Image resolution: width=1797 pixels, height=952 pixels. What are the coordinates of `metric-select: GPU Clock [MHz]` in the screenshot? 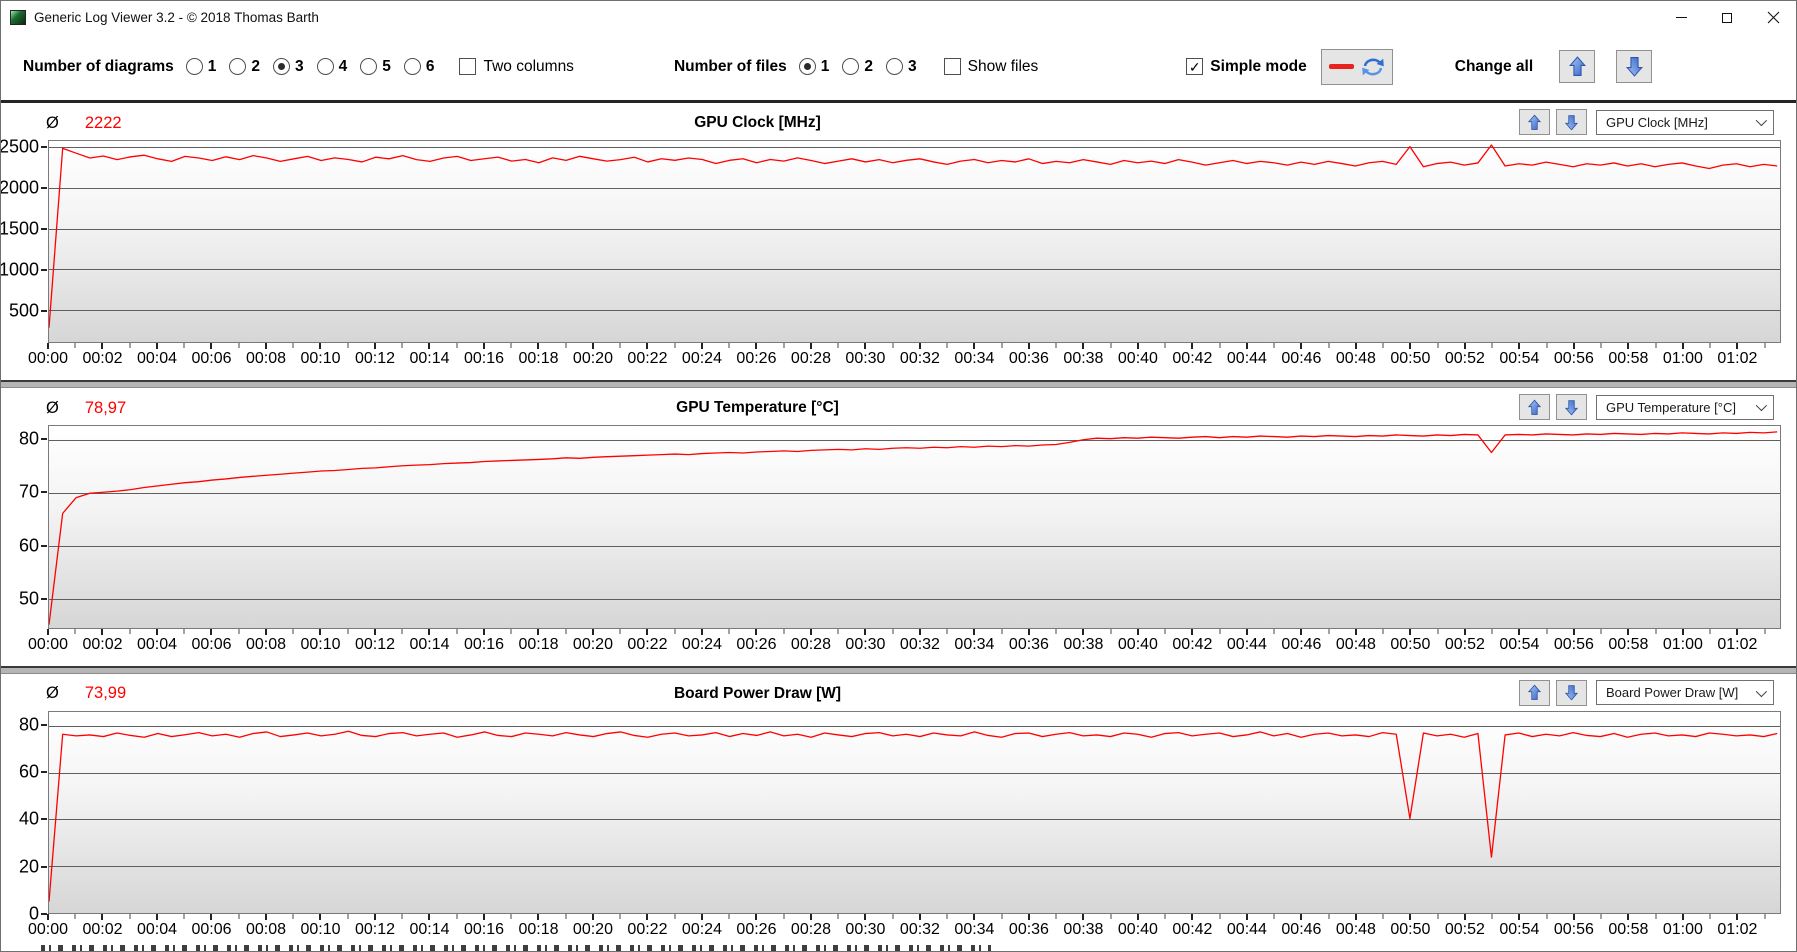 It's located at (1685, 122).